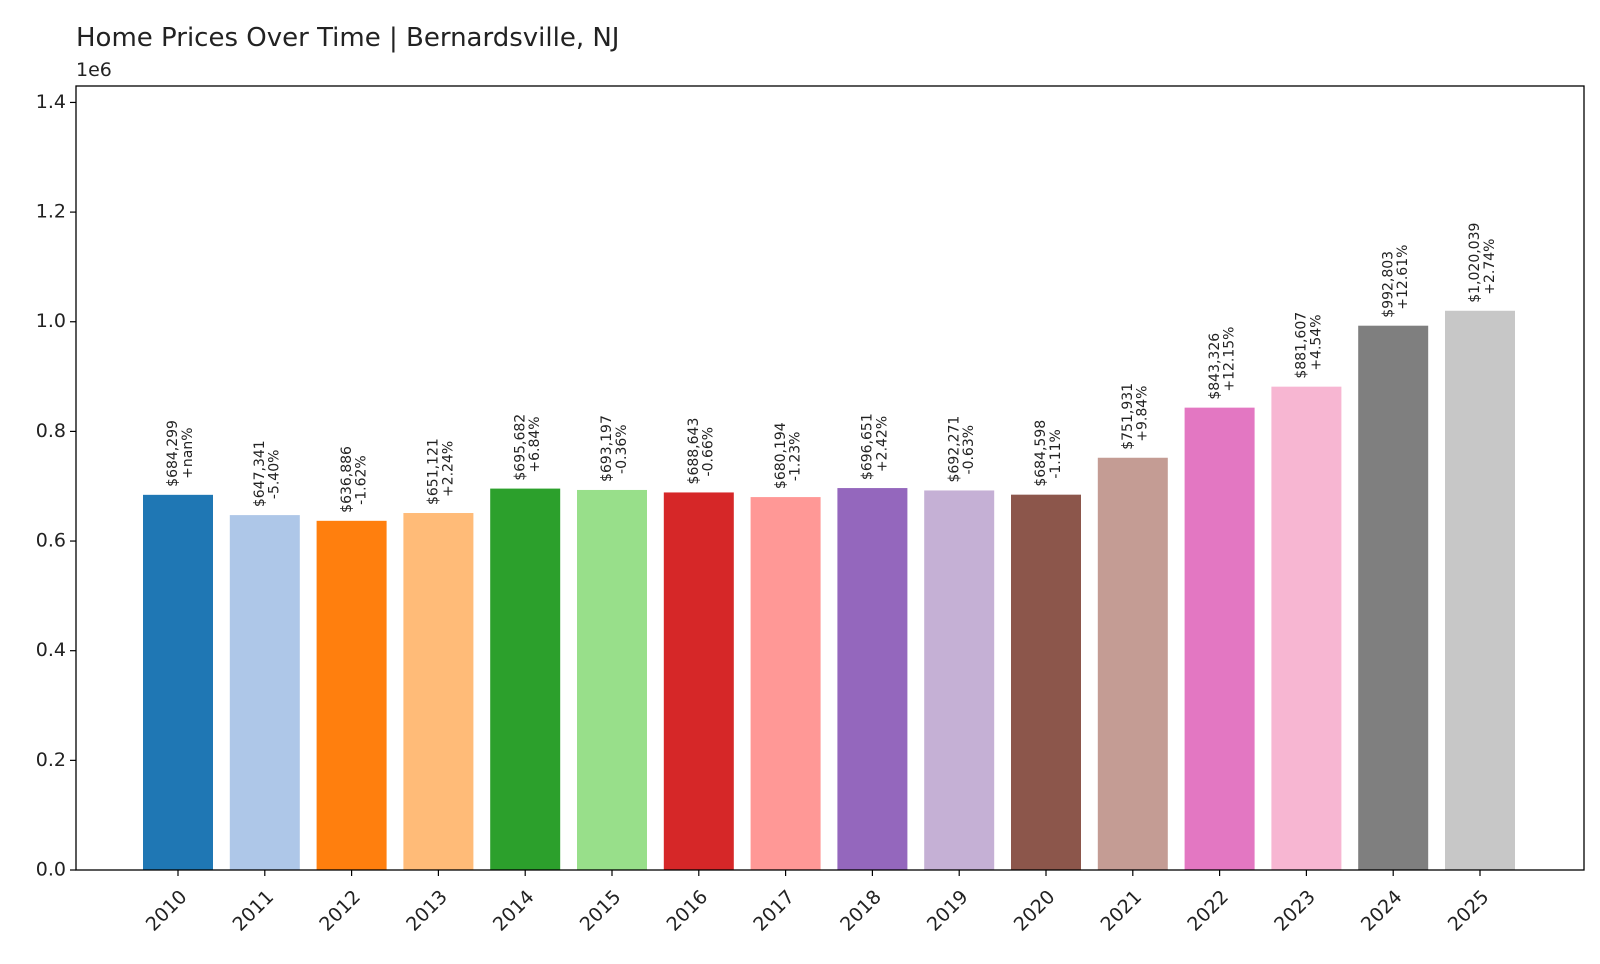 This screenshot has width=1600, height=964. I want to click on x-tick-label-2017: 2017, so click(774, 911).